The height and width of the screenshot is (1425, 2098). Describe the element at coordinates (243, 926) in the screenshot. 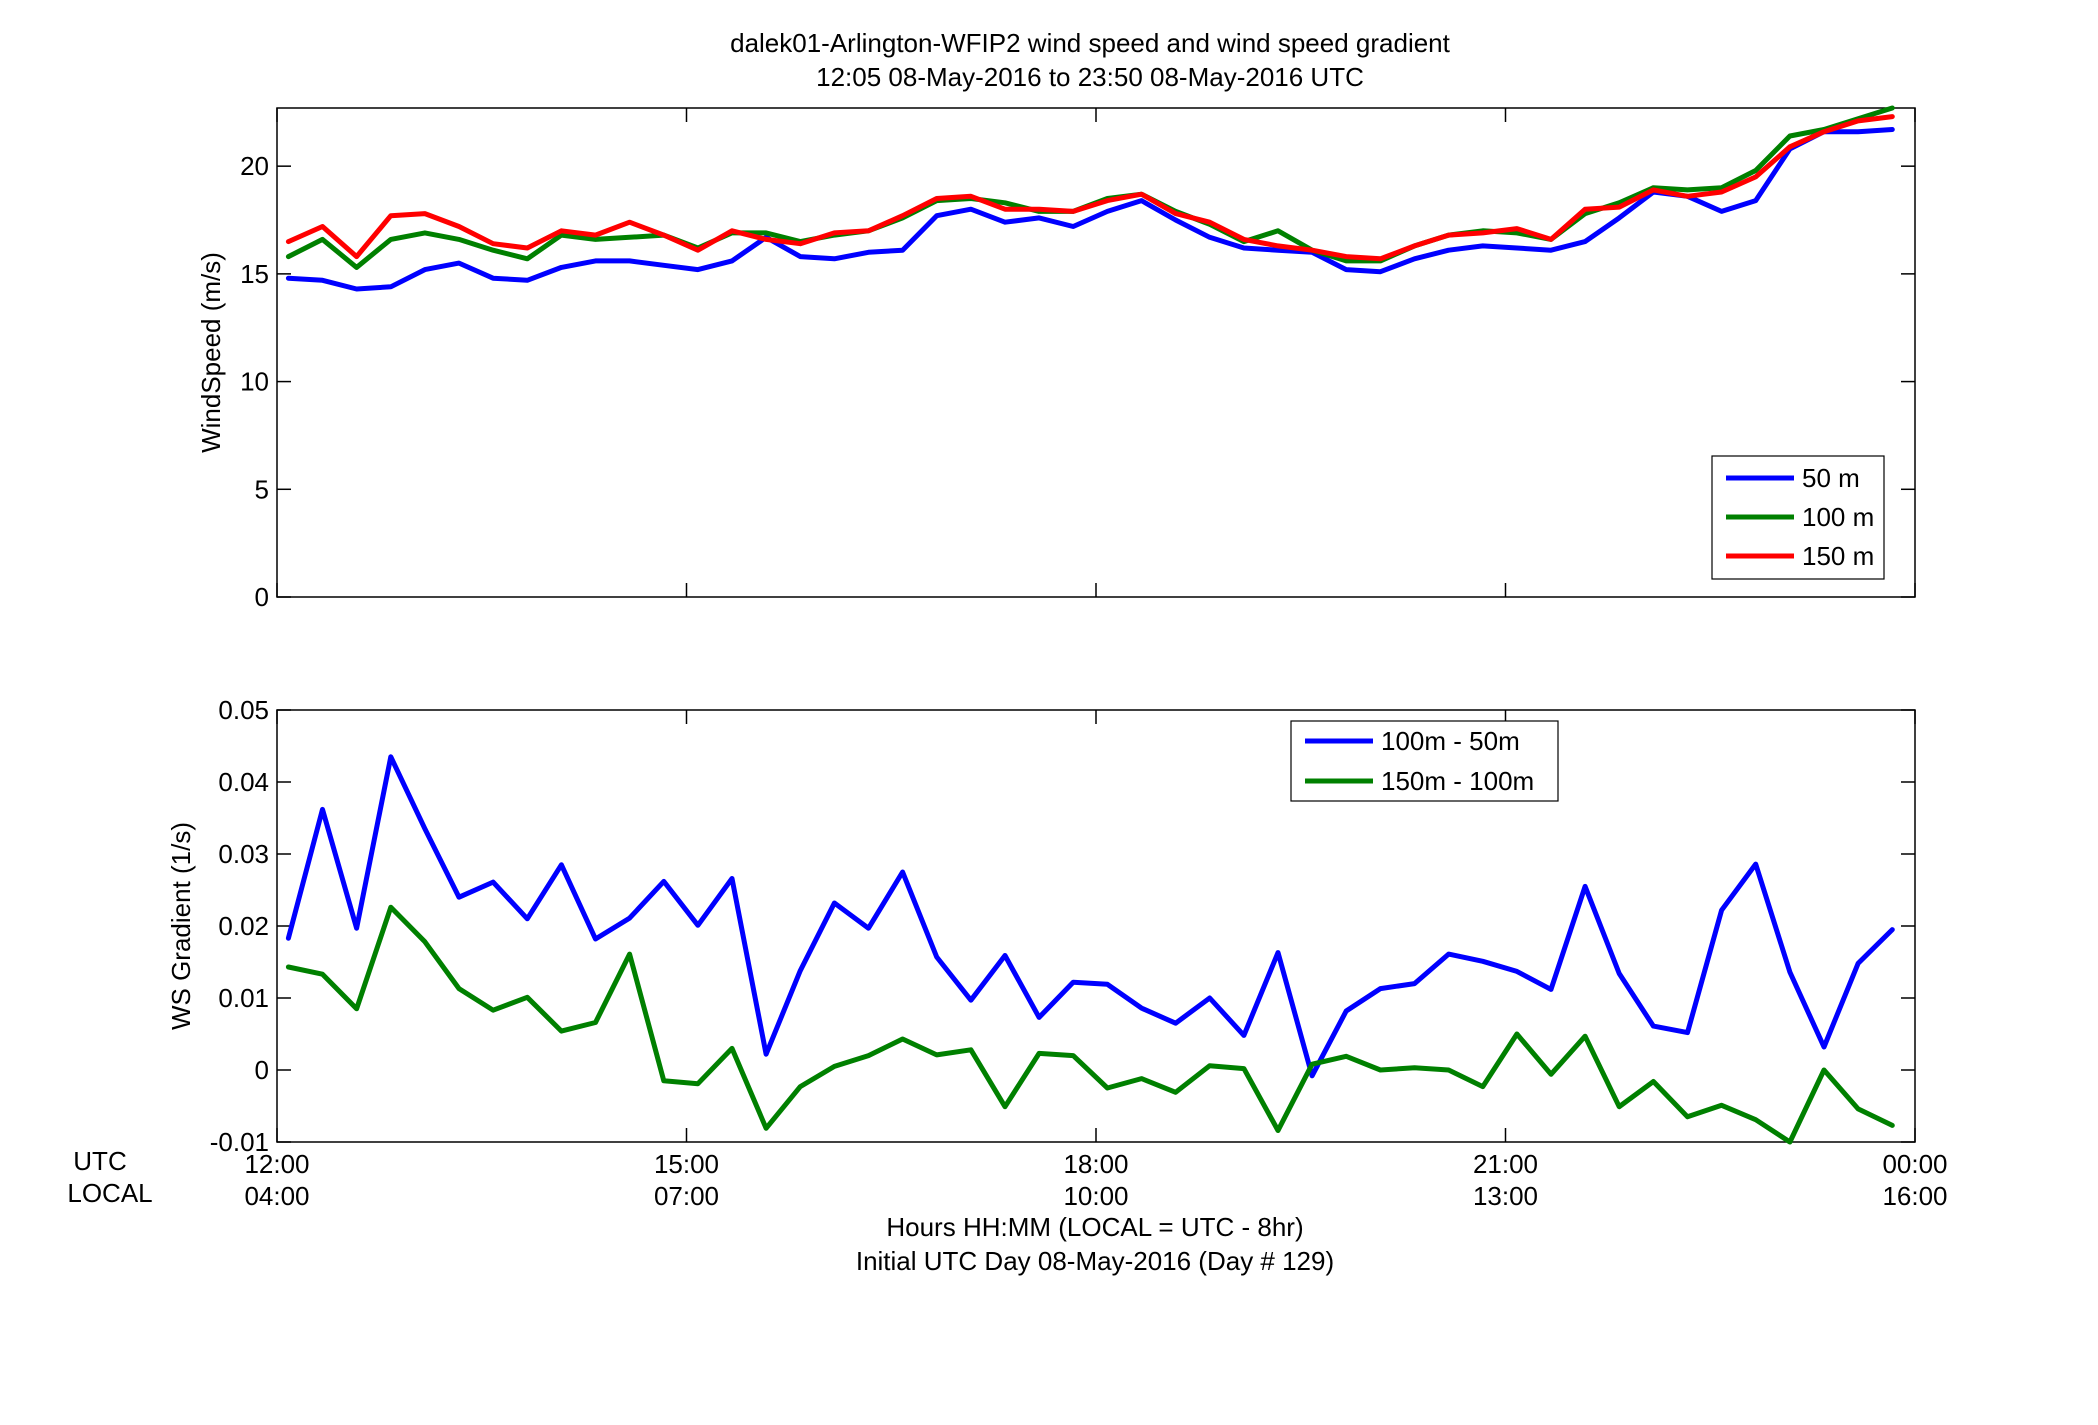

I see `y-tick-label: 0.02` at that location.